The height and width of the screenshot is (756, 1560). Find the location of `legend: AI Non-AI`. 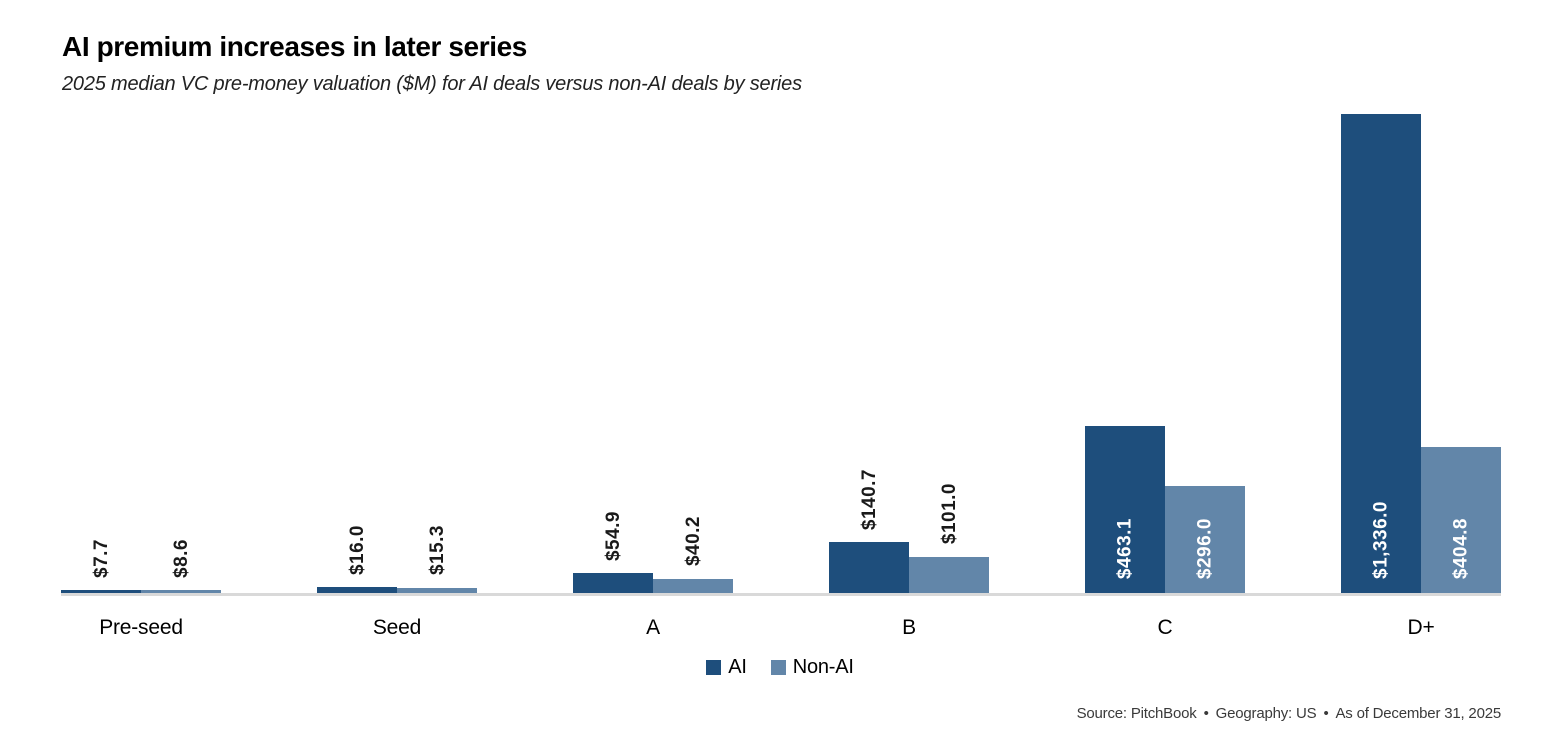

legend: AI Non-AI is located at coordinates (780, 667).